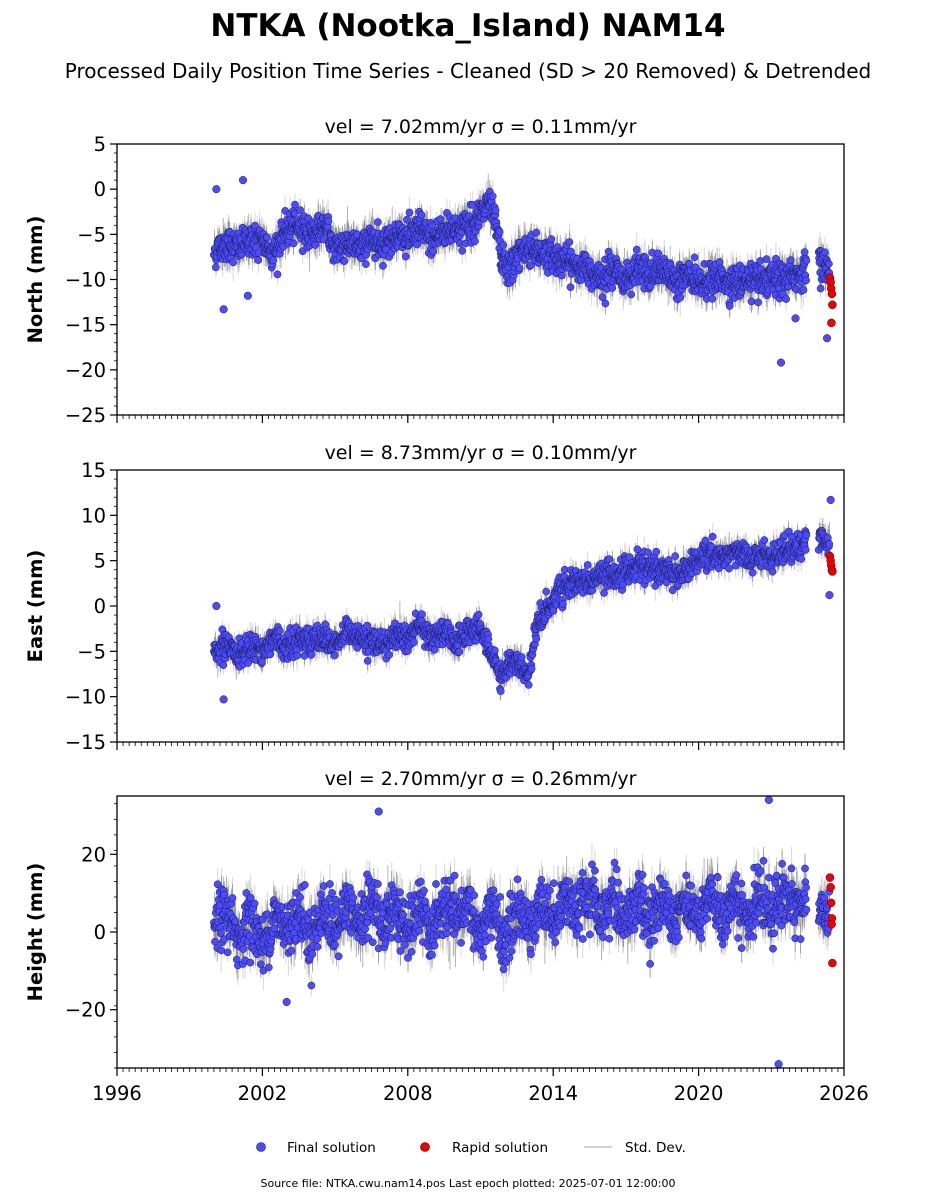  I want to click on y-tick-label: 0, so click(100, 189).